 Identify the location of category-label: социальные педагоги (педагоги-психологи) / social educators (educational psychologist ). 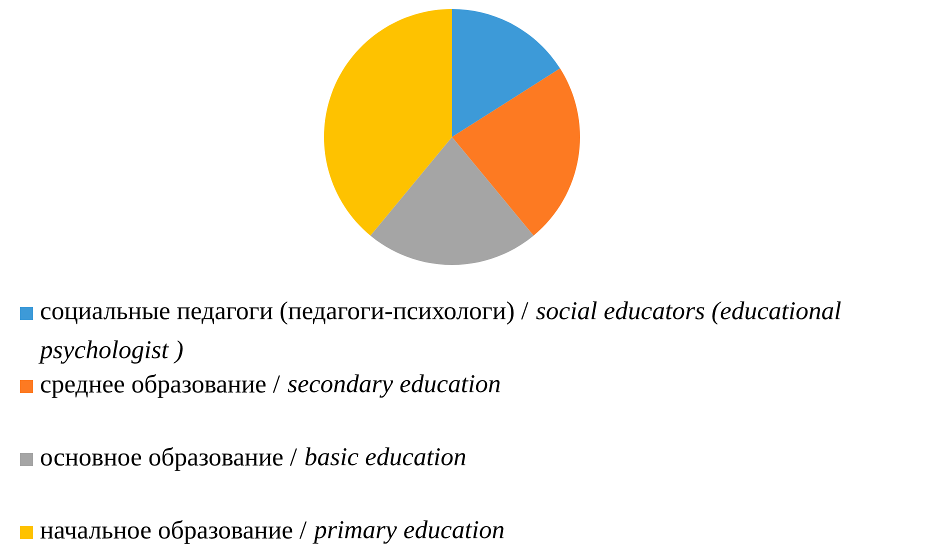
(439, 332).